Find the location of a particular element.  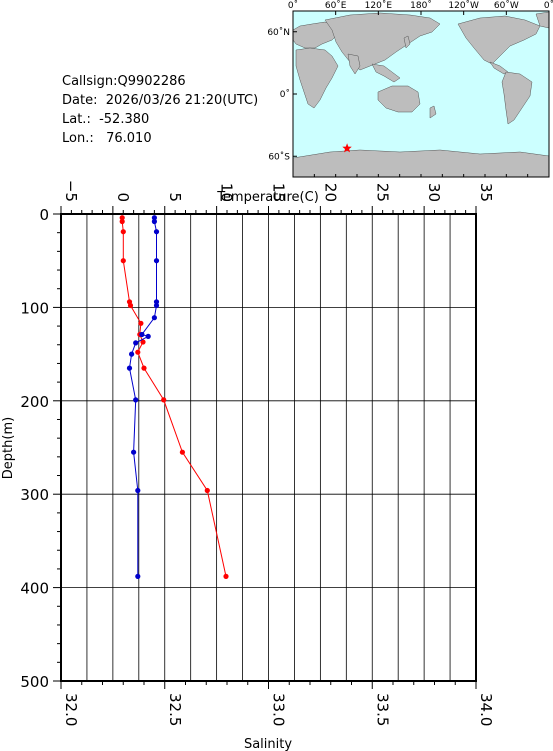

map-land-india is located at coordinates (354, 64).